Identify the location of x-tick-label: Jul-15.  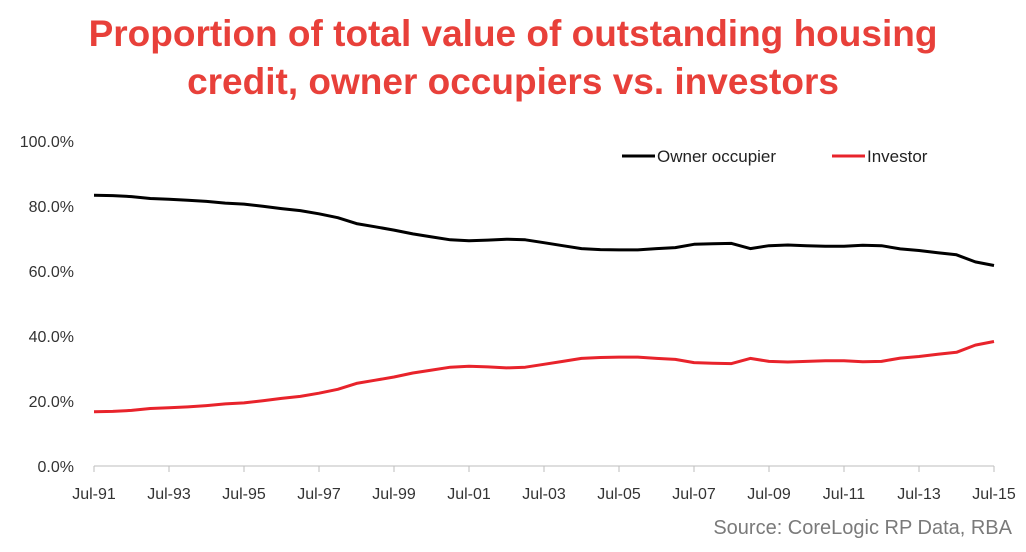
(994, 494).